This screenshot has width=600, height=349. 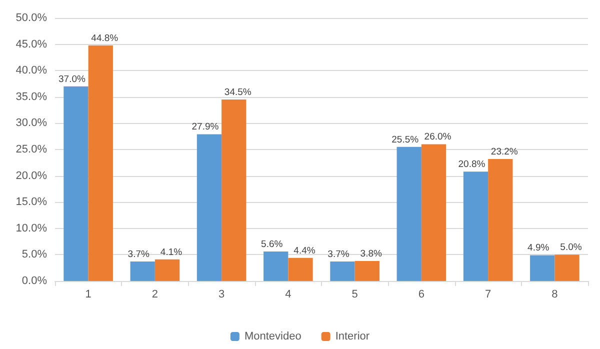 What do you see at coordinates (171, 252) in the screenshot?
I see `data-label: 4.1%` at bounding box center [171, 252].